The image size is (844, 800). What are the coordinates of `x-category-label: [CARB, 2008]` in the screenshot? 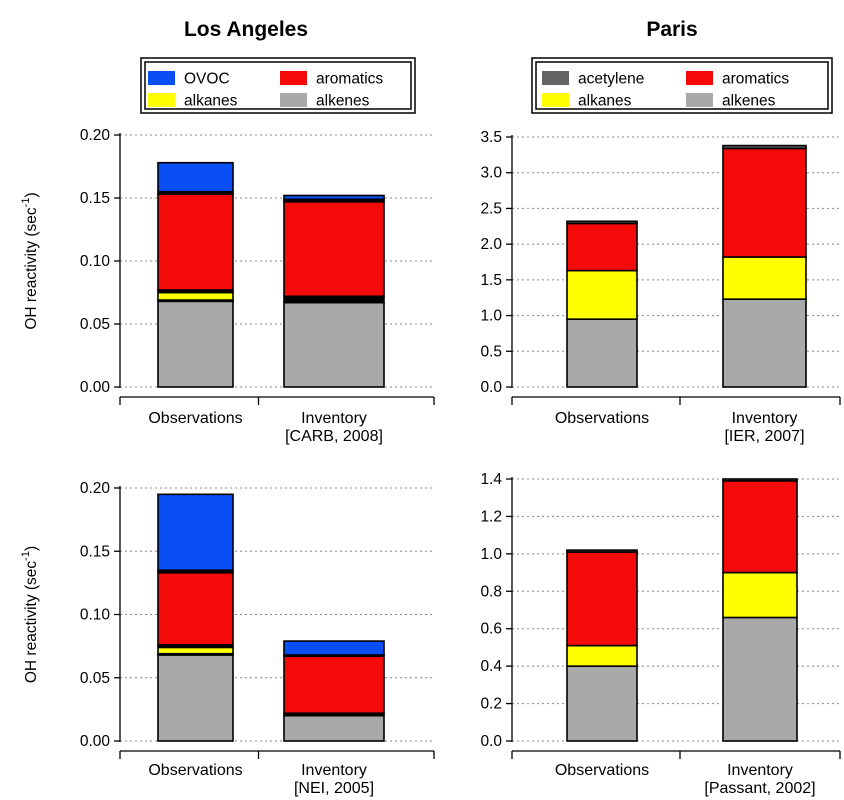 It's located at (334, 436).